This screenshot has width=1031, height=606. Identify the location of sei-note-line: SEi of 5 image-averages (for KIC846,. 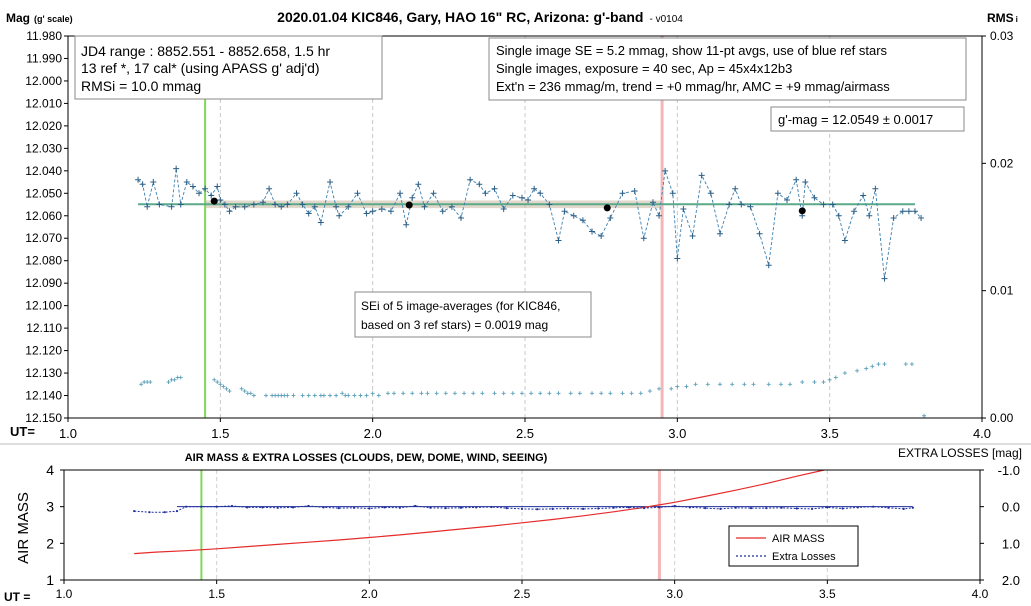
(460, 306).